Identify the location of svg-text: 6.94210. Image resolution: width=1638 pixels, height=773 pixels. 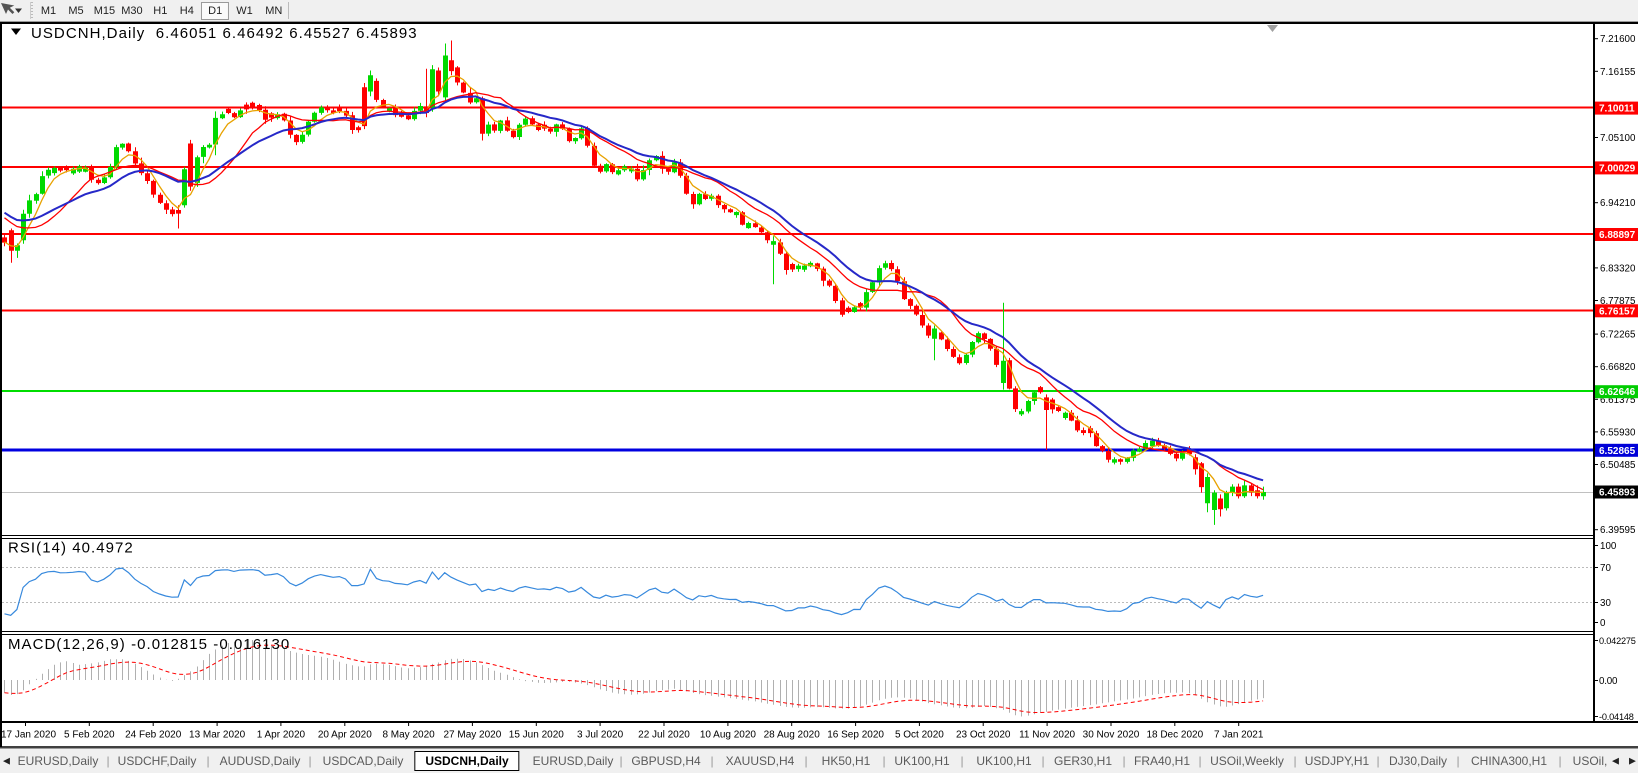
(1618, 203).